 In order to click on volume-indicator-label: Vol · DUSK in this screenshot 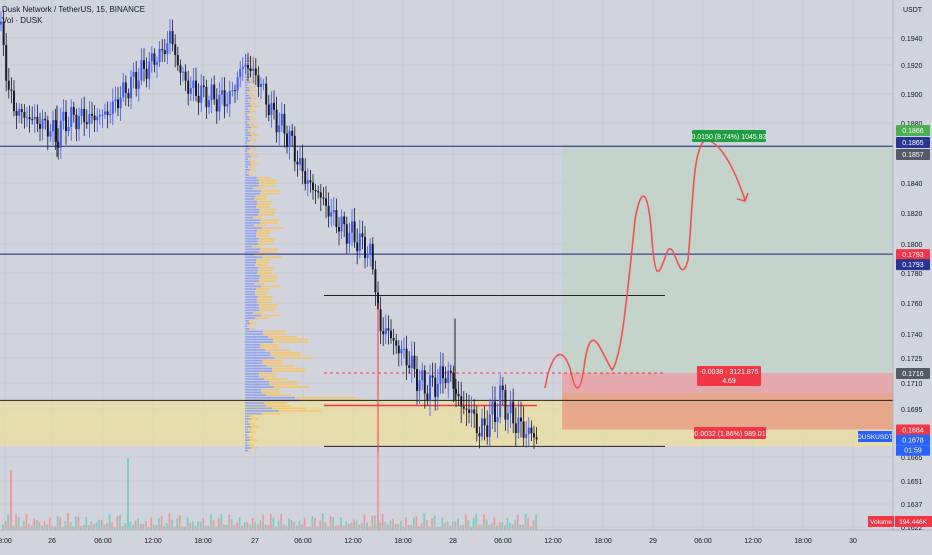, I will do `click(22, 20)`.